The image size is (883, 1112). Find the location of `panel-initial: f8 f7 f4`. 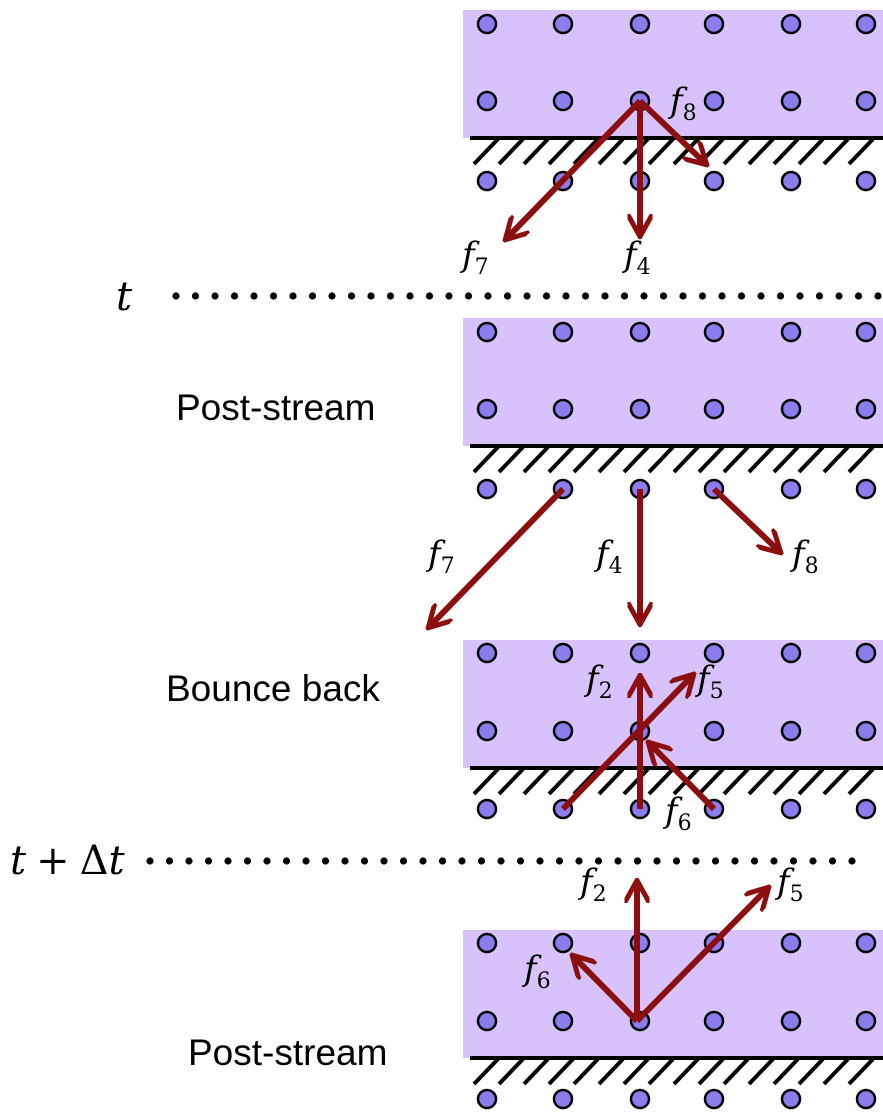

panel-initial: f8 f7 f4 is located at coordinates (671, 145).